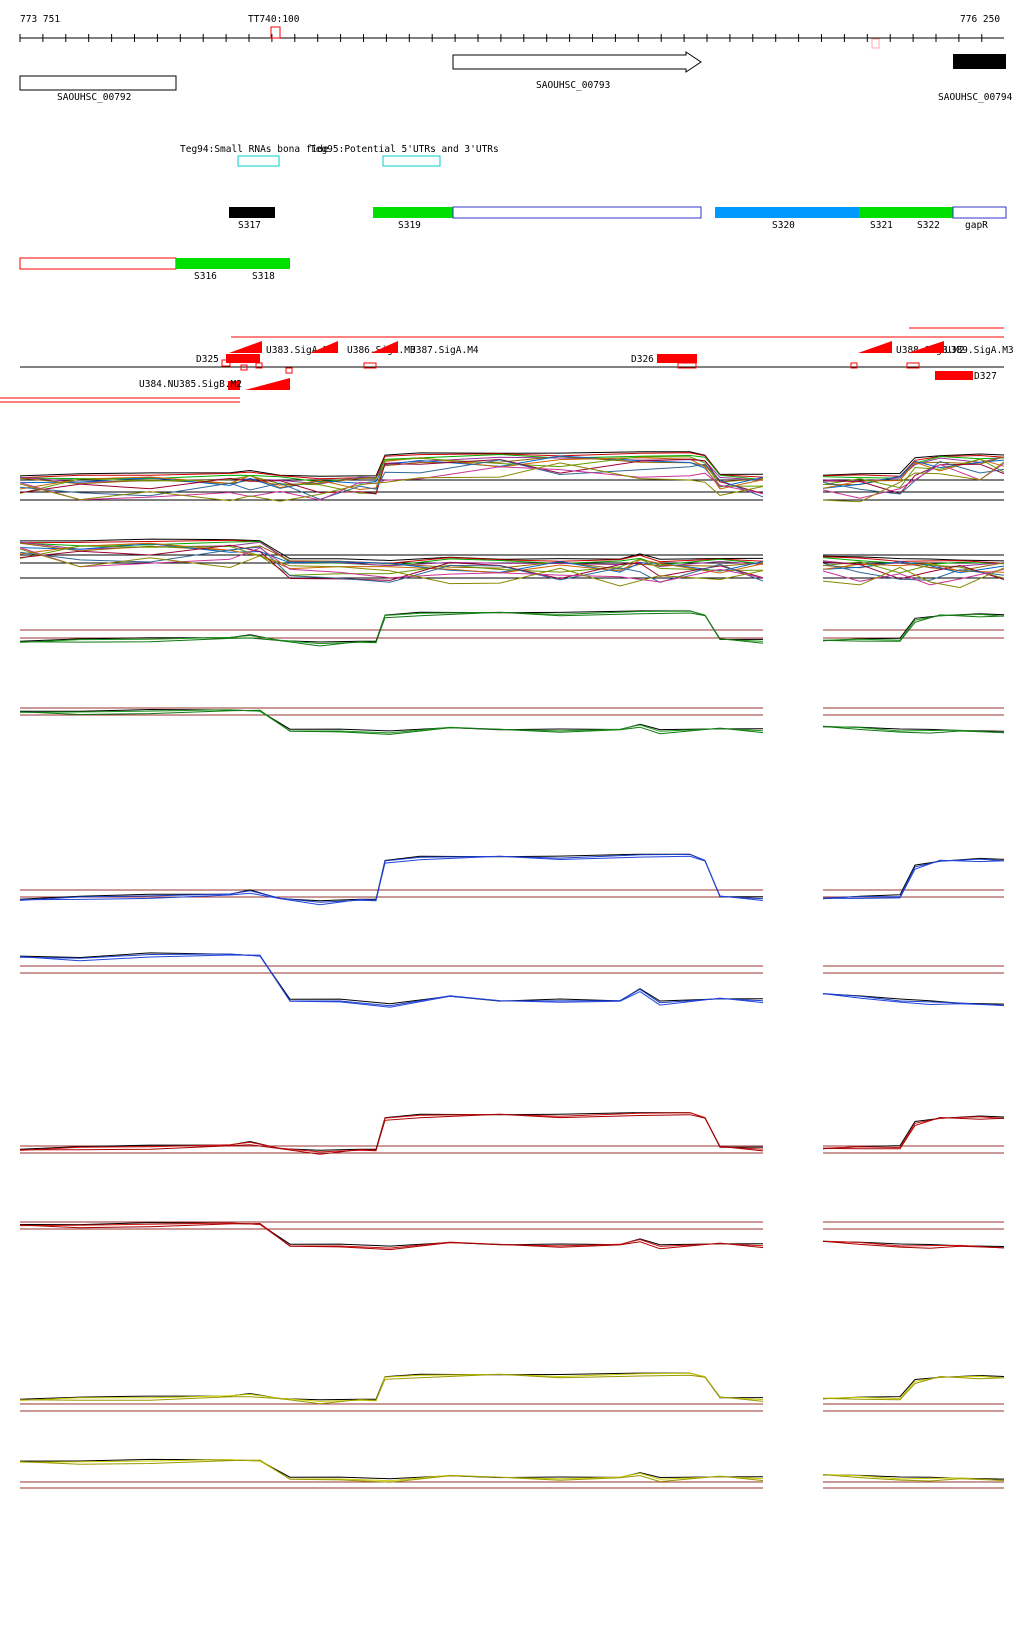  What do you see at coordinates (979, 212) in the screenshot?
I see `segment-gapr` at bounding box center [979, 212].